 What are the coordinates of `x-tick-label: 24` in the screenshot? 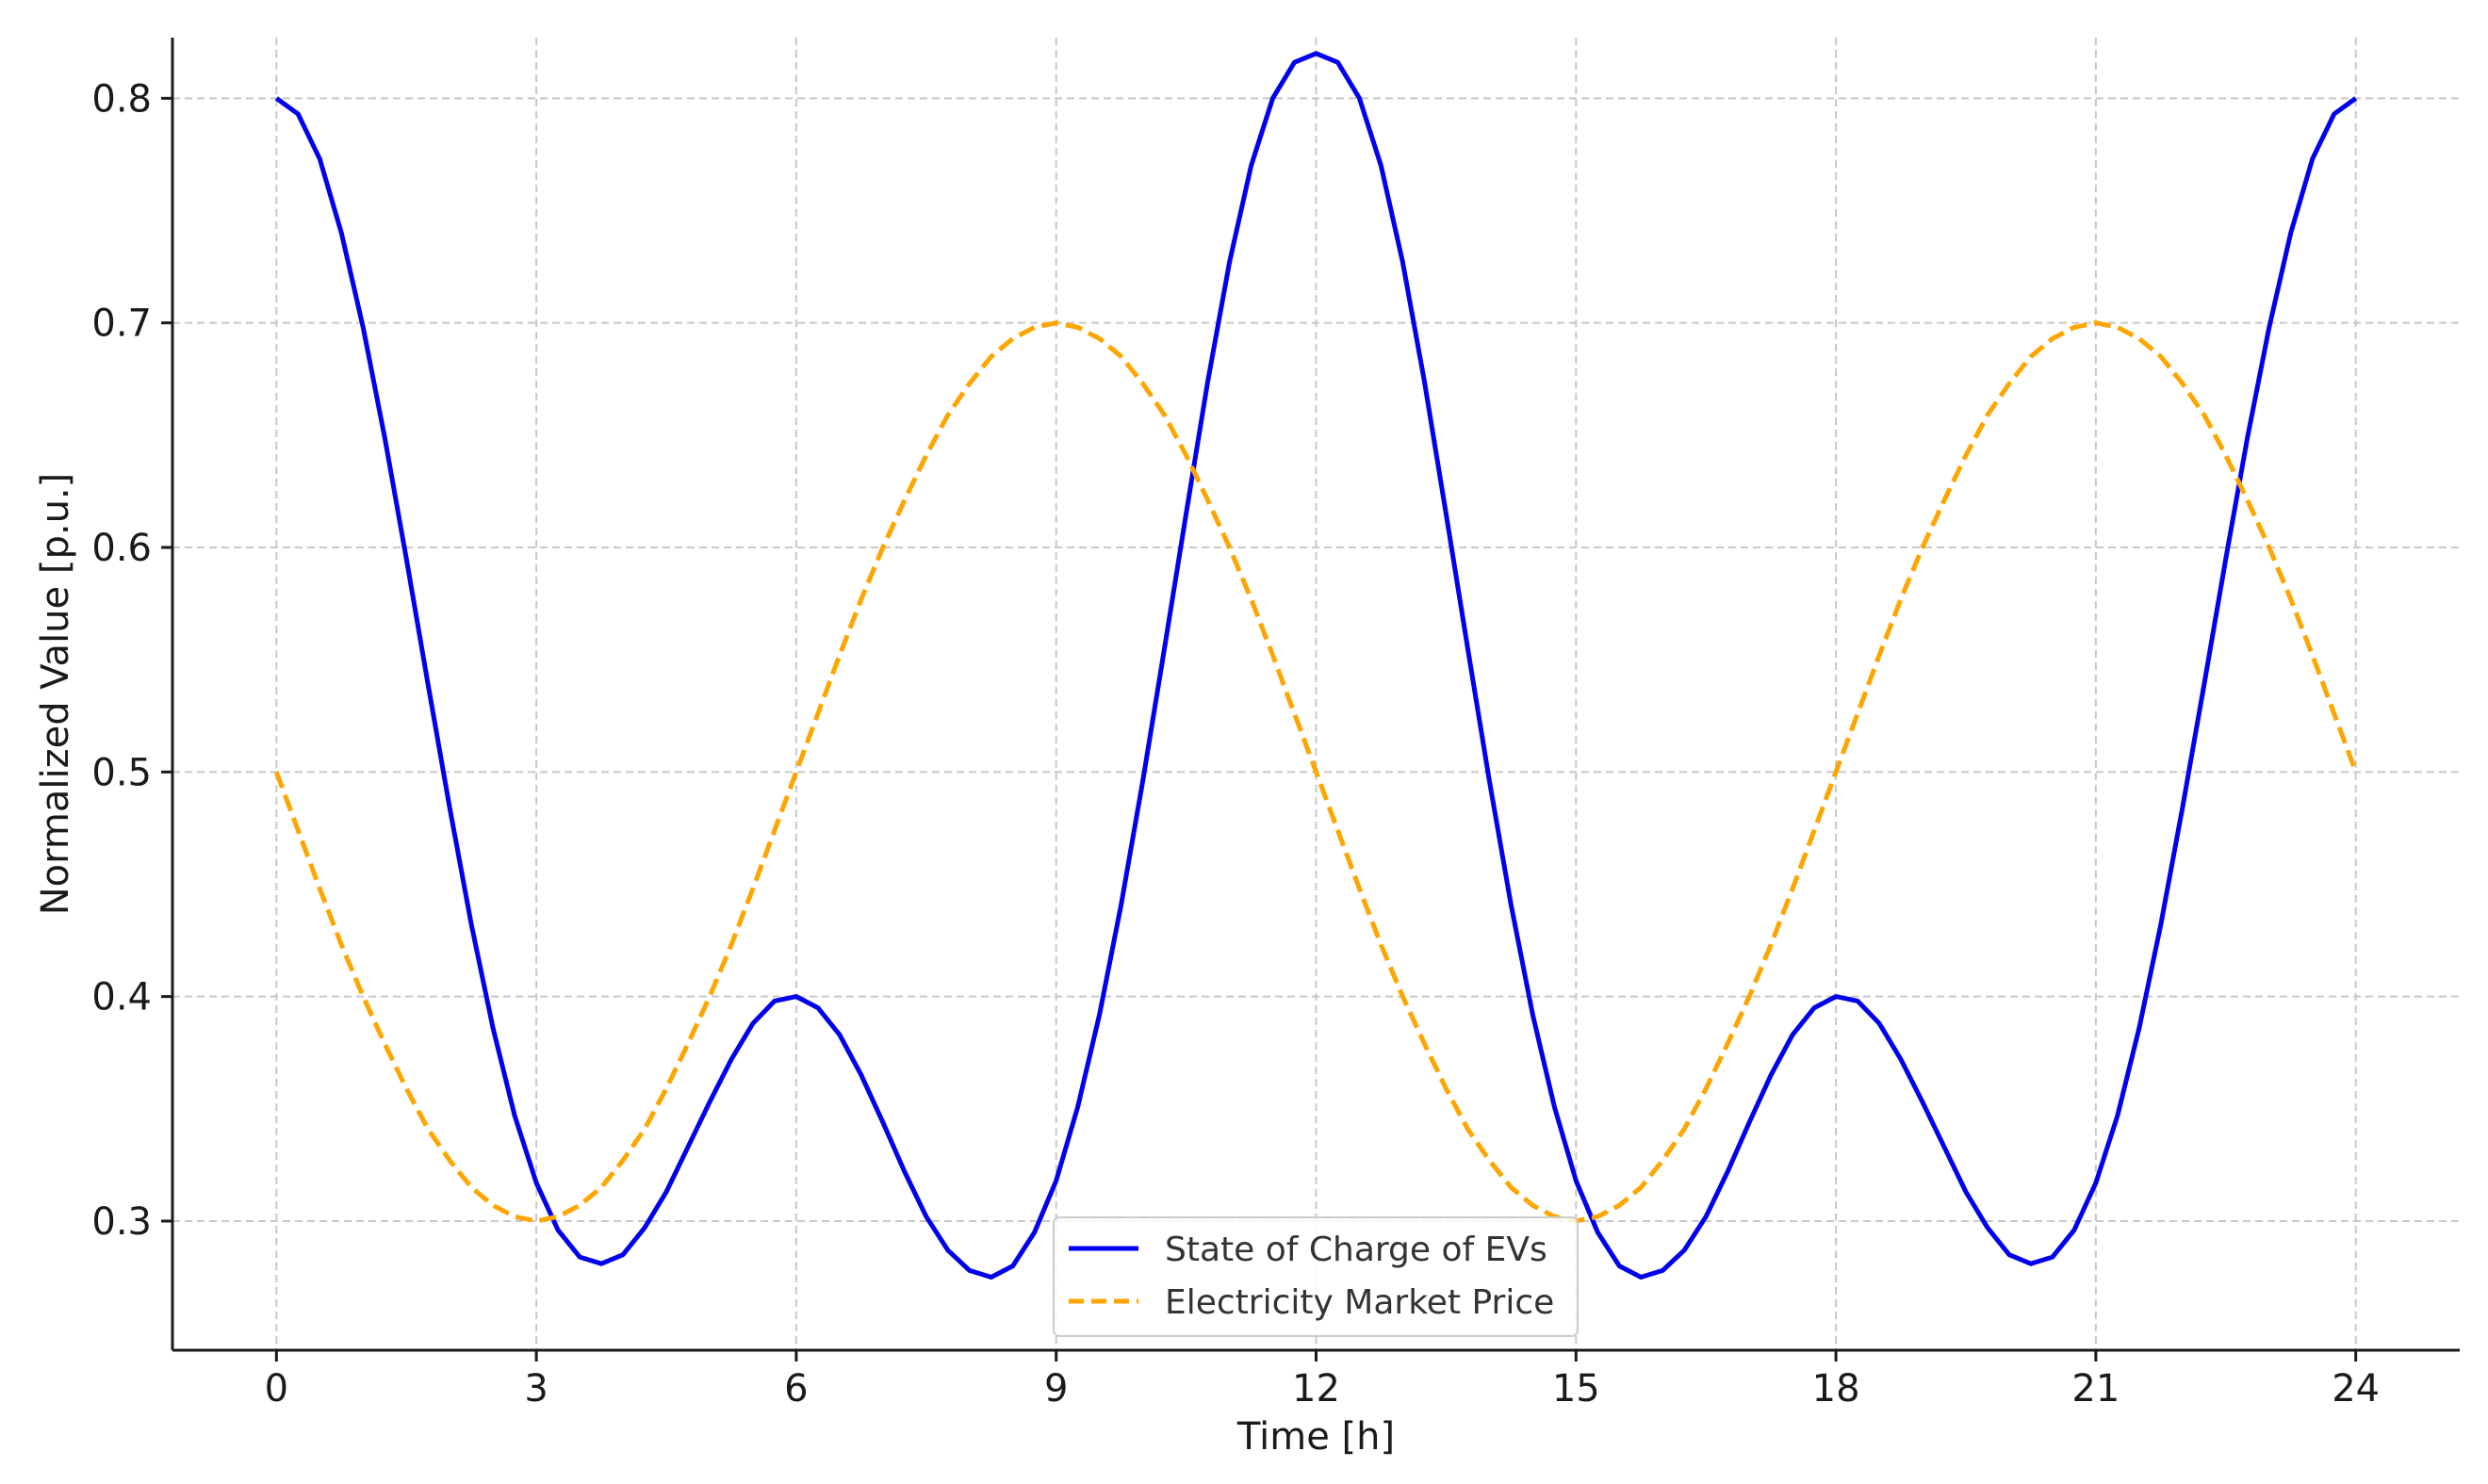 It's located at (2356, 1389).